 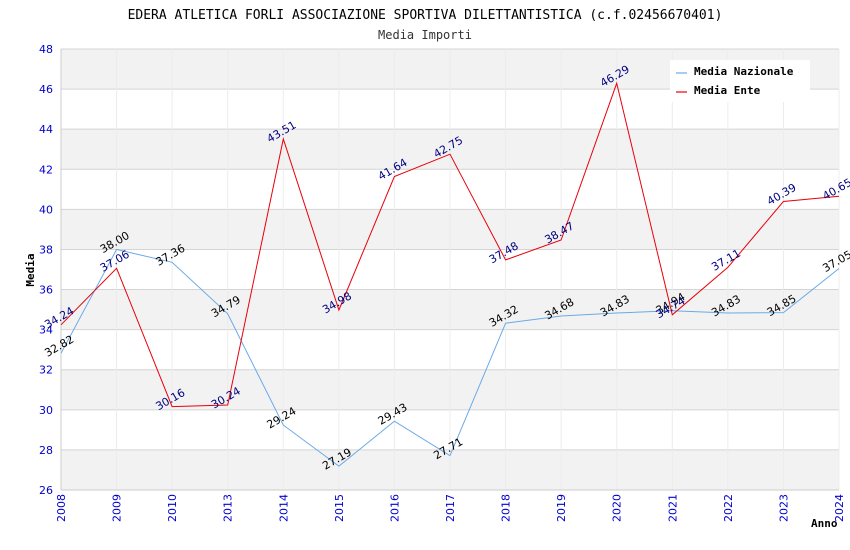 I want to click on y-tick-label: 40, so click(x=46, y=209).